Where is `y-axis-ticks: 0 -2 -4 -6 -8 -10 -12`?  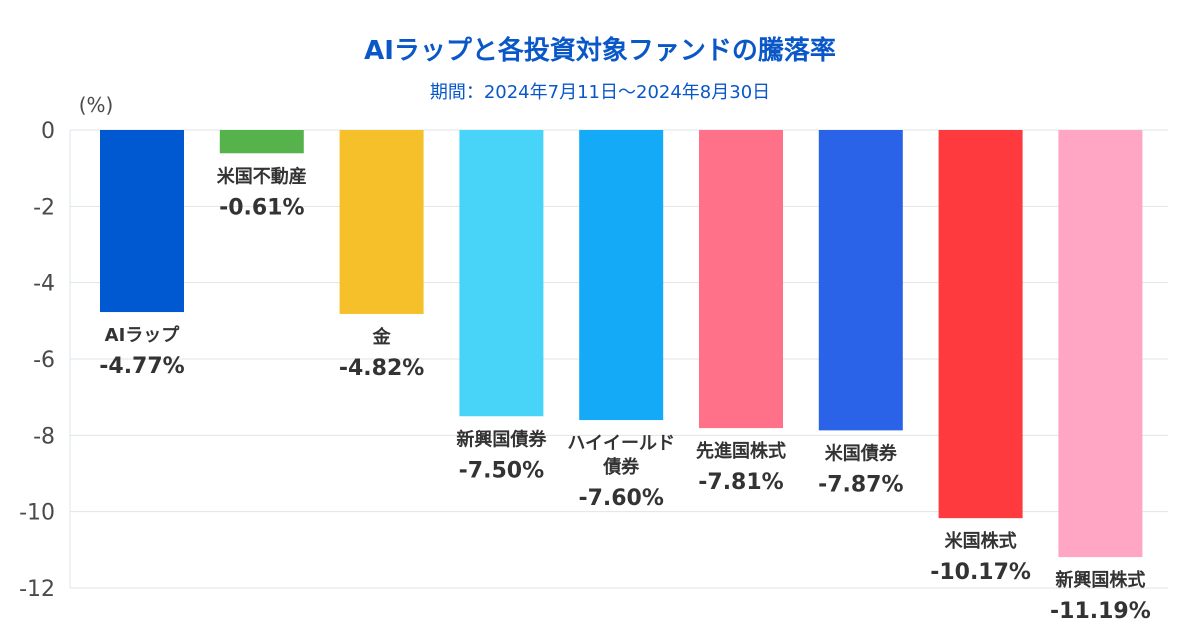 y-axis-ticks: 0 -2 -4 -6 -8 -10 -12 is located at coordinates (37, 360).